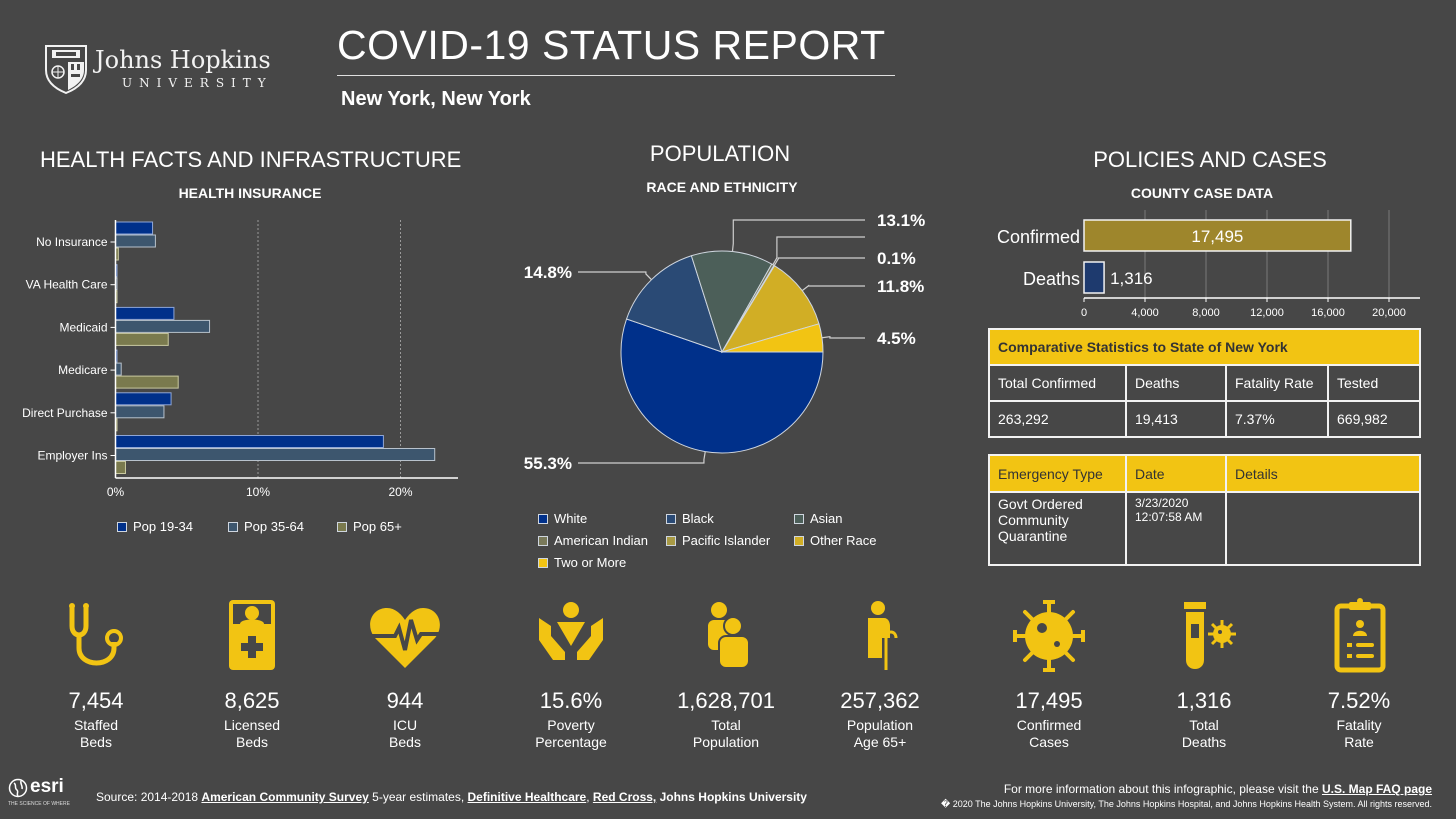 Image resolution: width=1456 pixels, height=819 pixels. Describe the element at coordinates (400, 492) in the screenshot. I see `x-tick-label: 20%` at that location.